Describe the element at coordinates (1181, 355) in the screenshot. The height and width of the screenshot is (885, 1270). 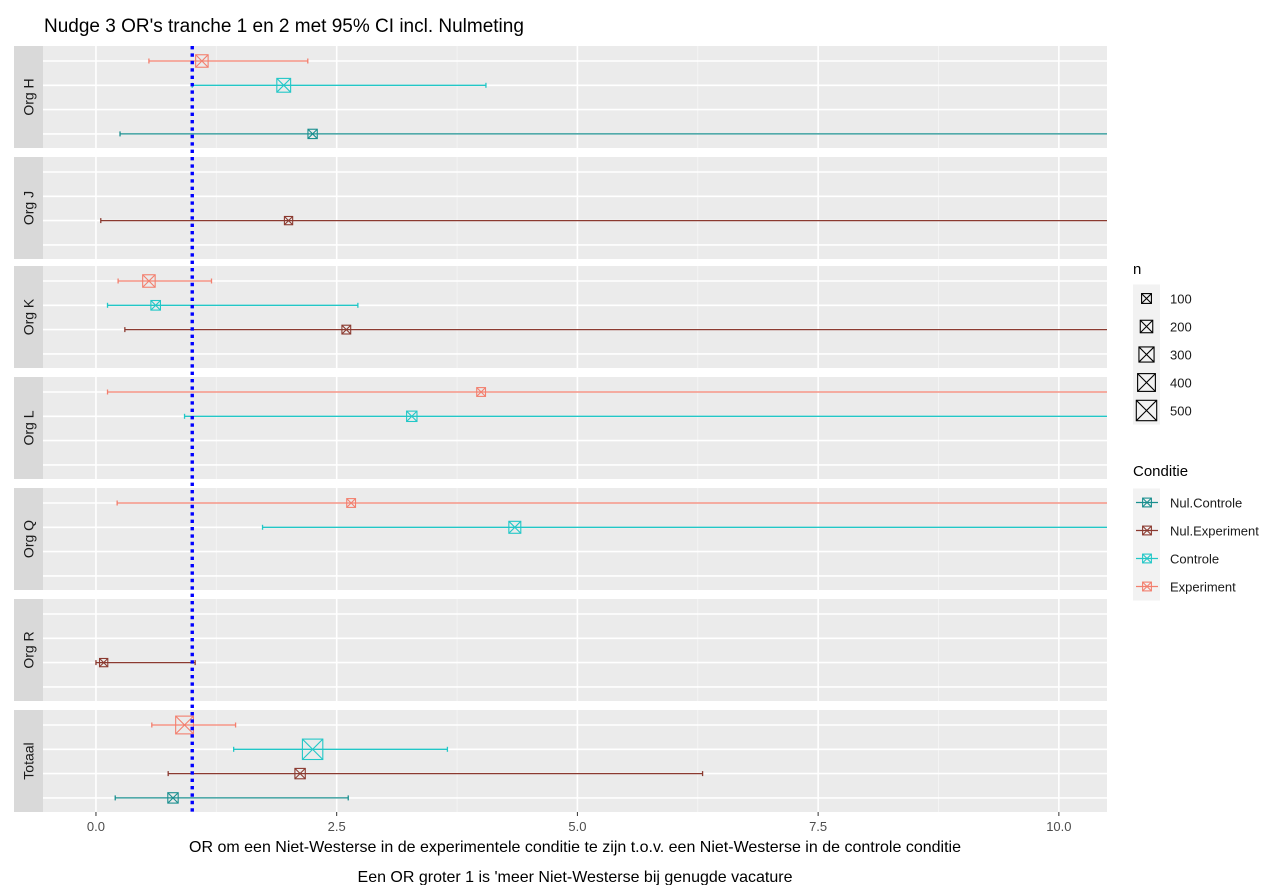
I see `size-legend-label: 300` at that location.